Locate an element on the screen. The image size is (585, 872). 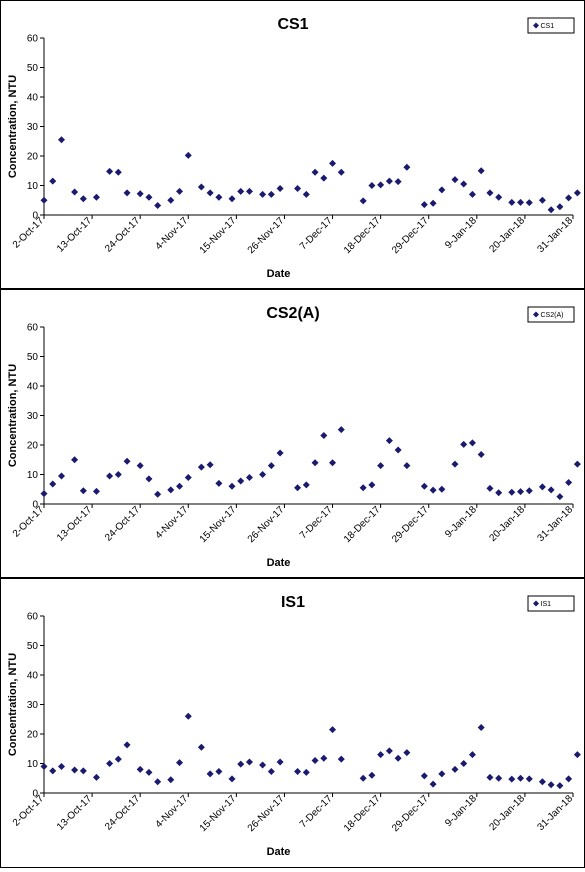
y-axis-label: Concentration, NTU is located at coordinates (13, 415).